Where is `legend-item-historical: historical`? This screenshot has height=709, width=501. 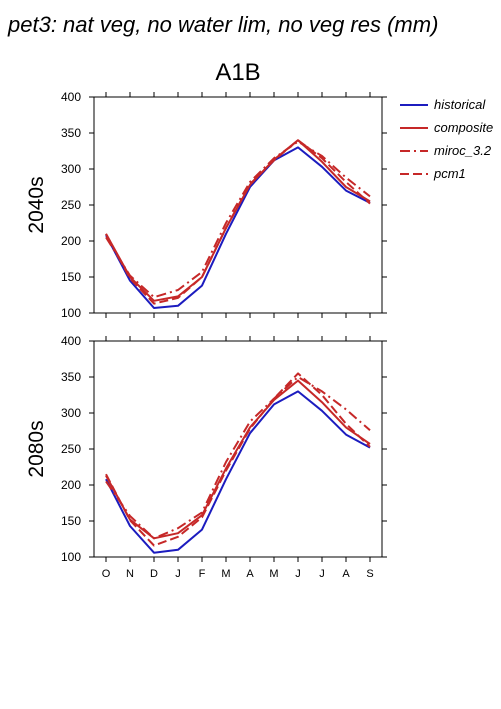 legend-item-historical: historical is located at coordinates (443, 104).